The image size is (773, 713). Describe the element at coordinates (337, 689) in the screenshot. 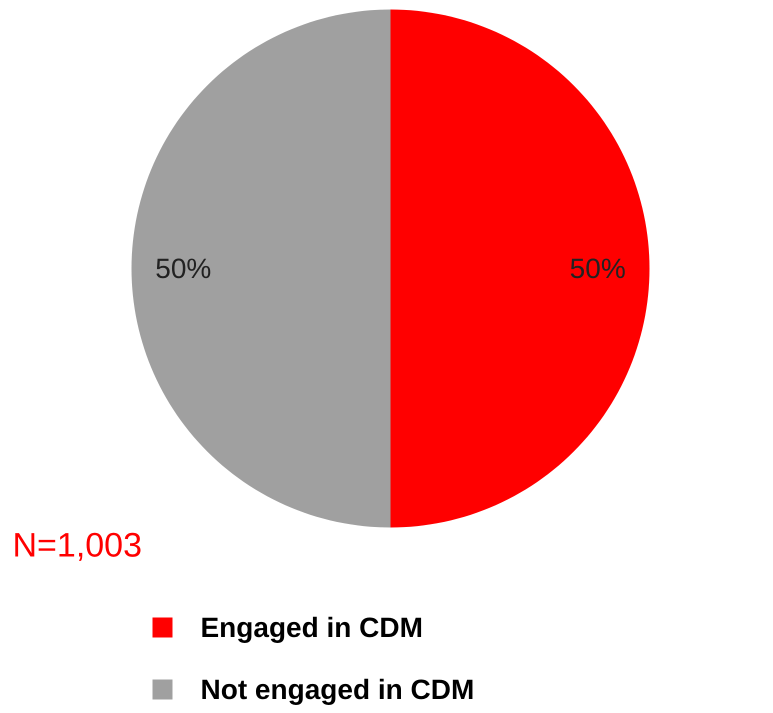

I see `legend-label: Not engaged in CDM` at that location.